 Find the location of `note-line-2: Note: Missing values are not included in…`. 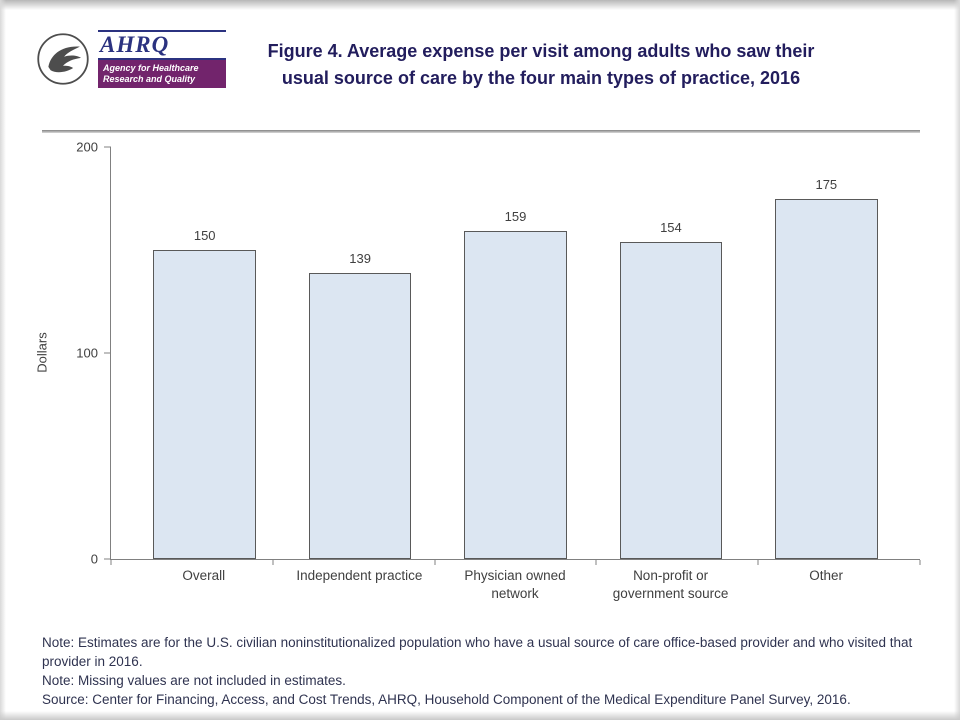

note-line-2: Note: Missing values are not included in… is located at coordinates (194, 680).